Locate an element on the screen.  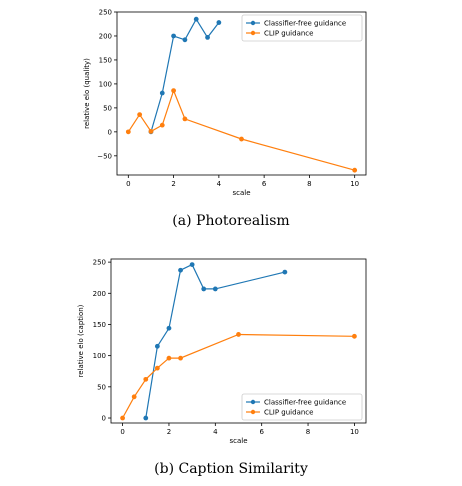
subfigure-caption-a: (a) Photorealism is located at coordinates (231, 221).